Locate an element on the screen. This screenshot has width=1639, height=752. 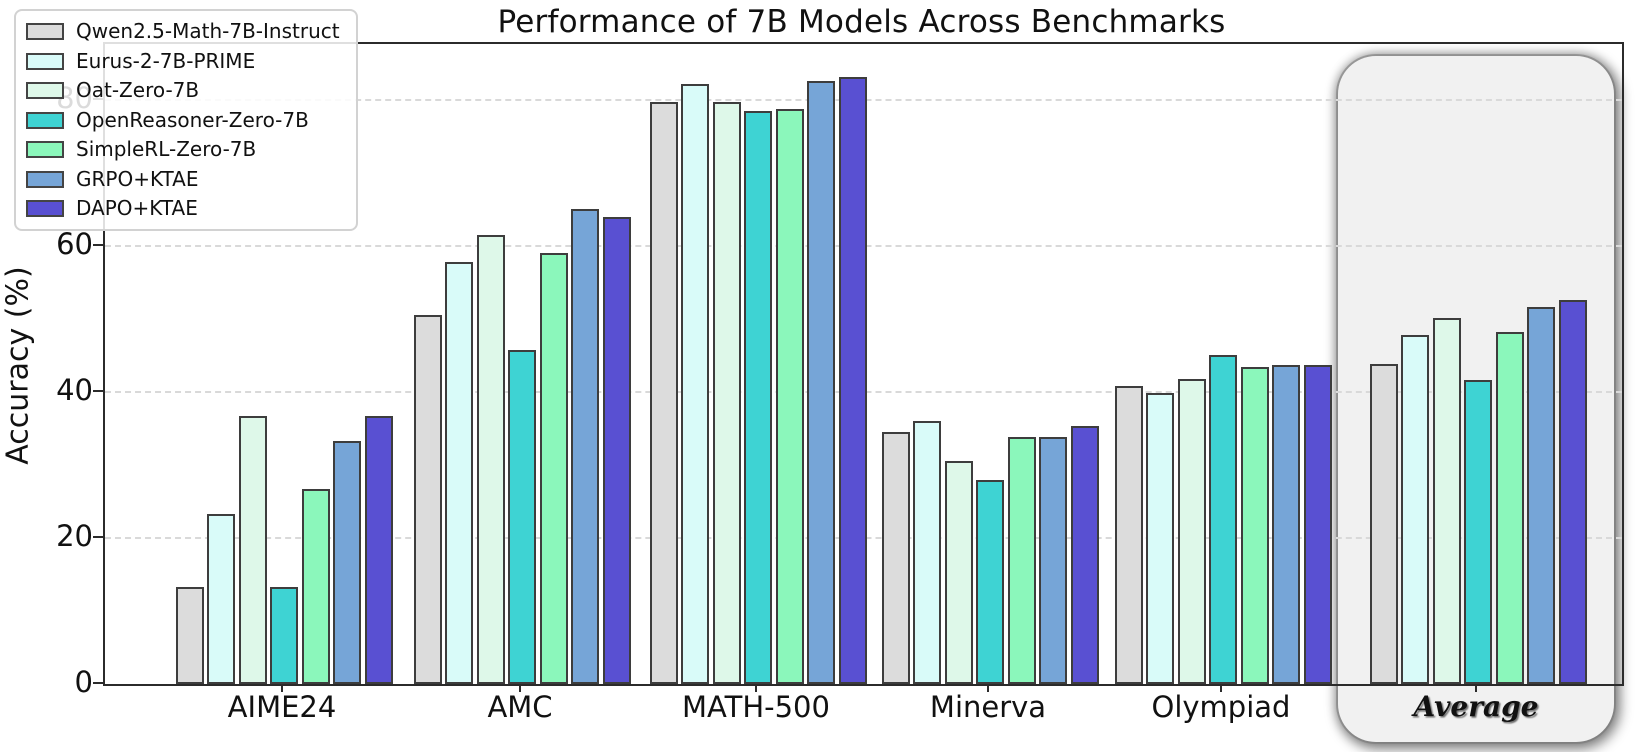
x-tick-label: Minerva is located at coordinates (988, 707).